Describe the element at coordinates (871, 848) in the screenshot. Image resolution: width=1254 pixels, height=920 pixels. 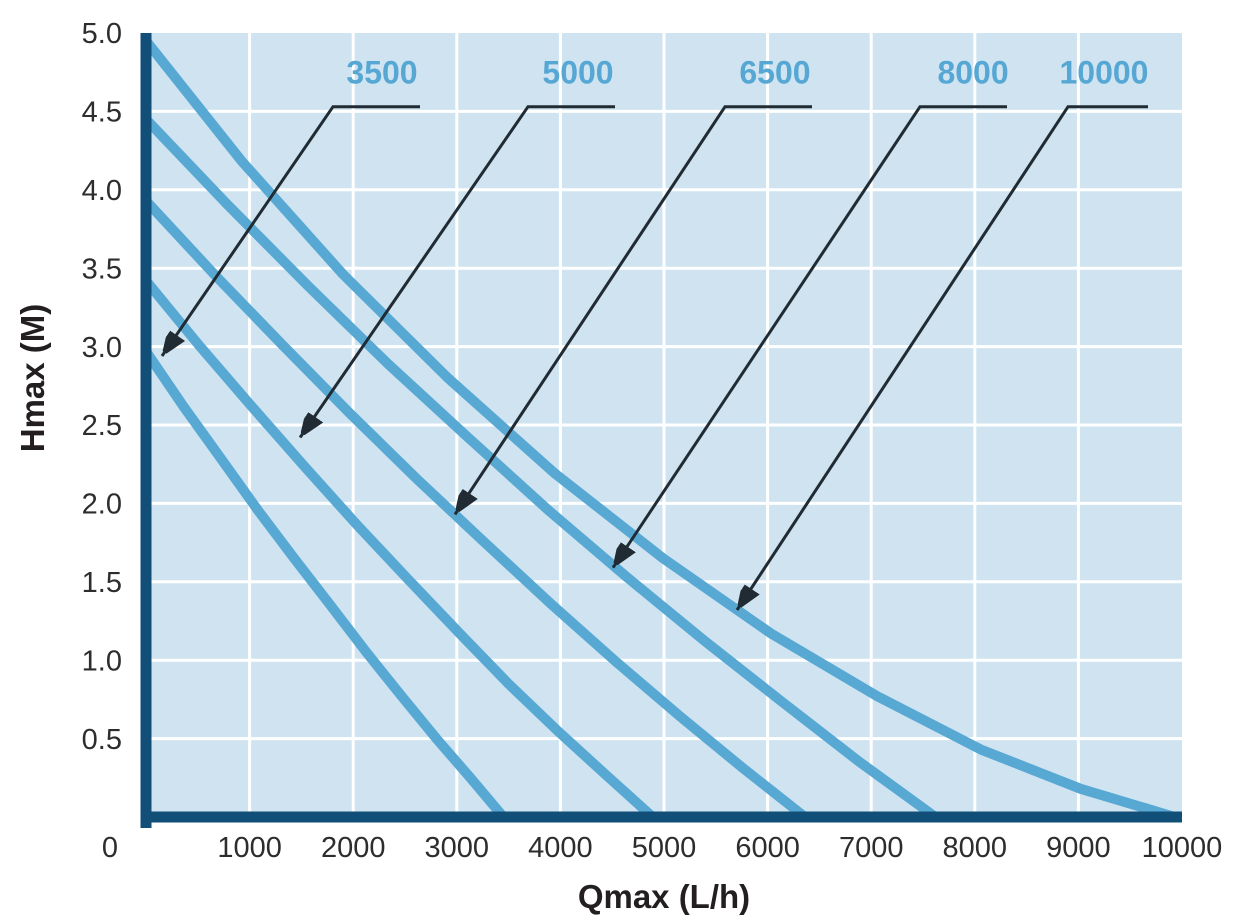
I see `x-tick-label: 7000` at that location.